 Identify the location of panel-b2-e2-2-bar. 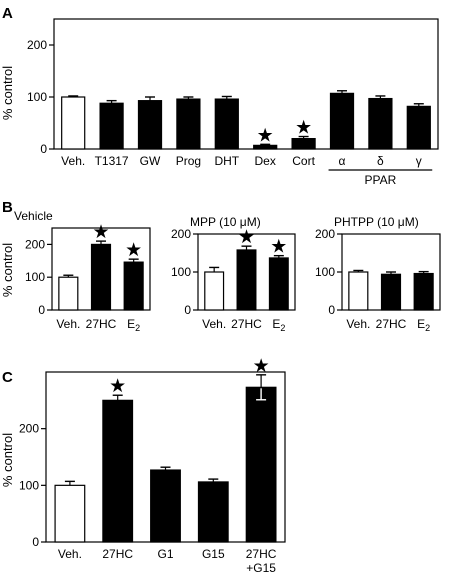
(423, 291).